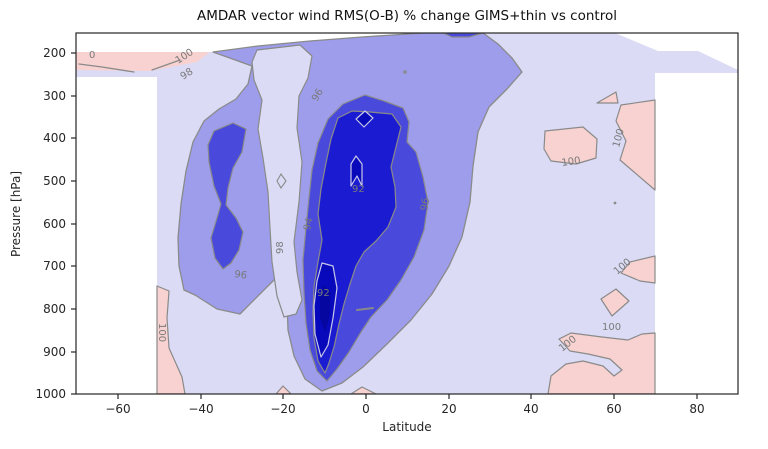 This screenshot has height=449, width=768. I want to click on contour-sliver, so click(365, 309).